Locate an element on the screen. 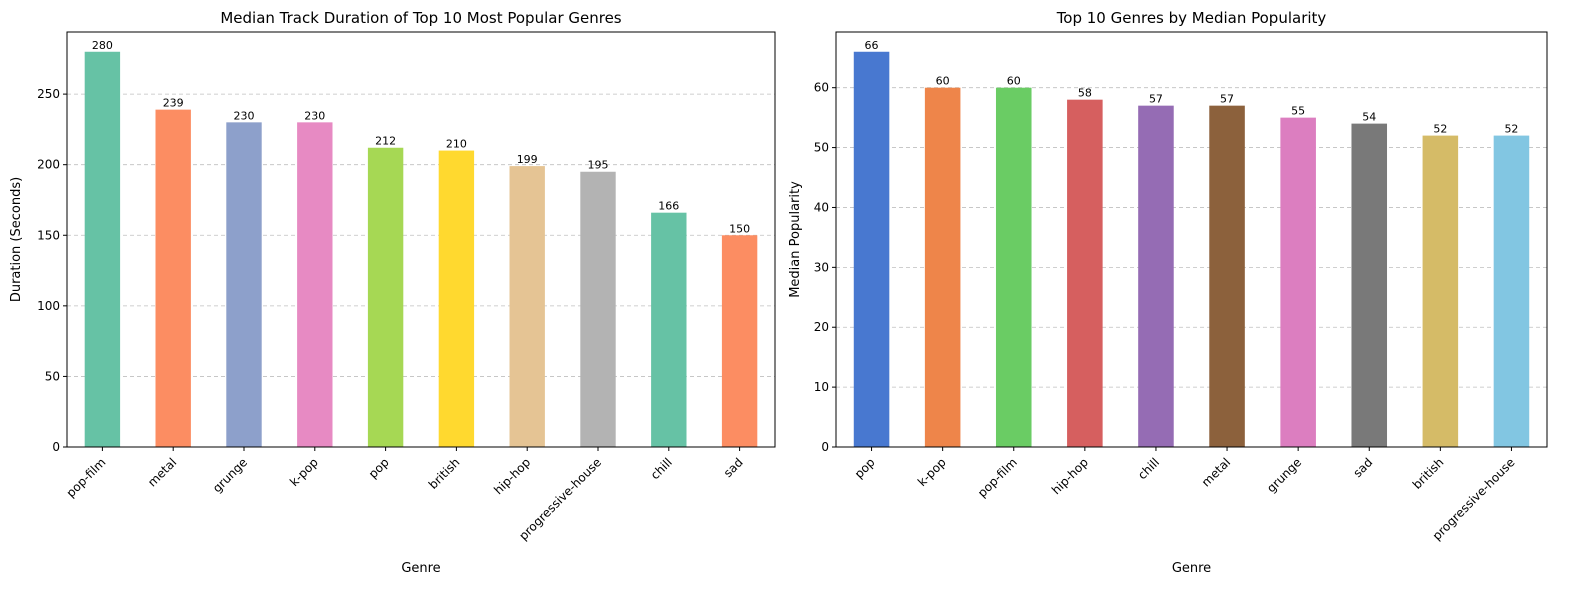  data-label: 58 is located at coordinates (1085, 93).